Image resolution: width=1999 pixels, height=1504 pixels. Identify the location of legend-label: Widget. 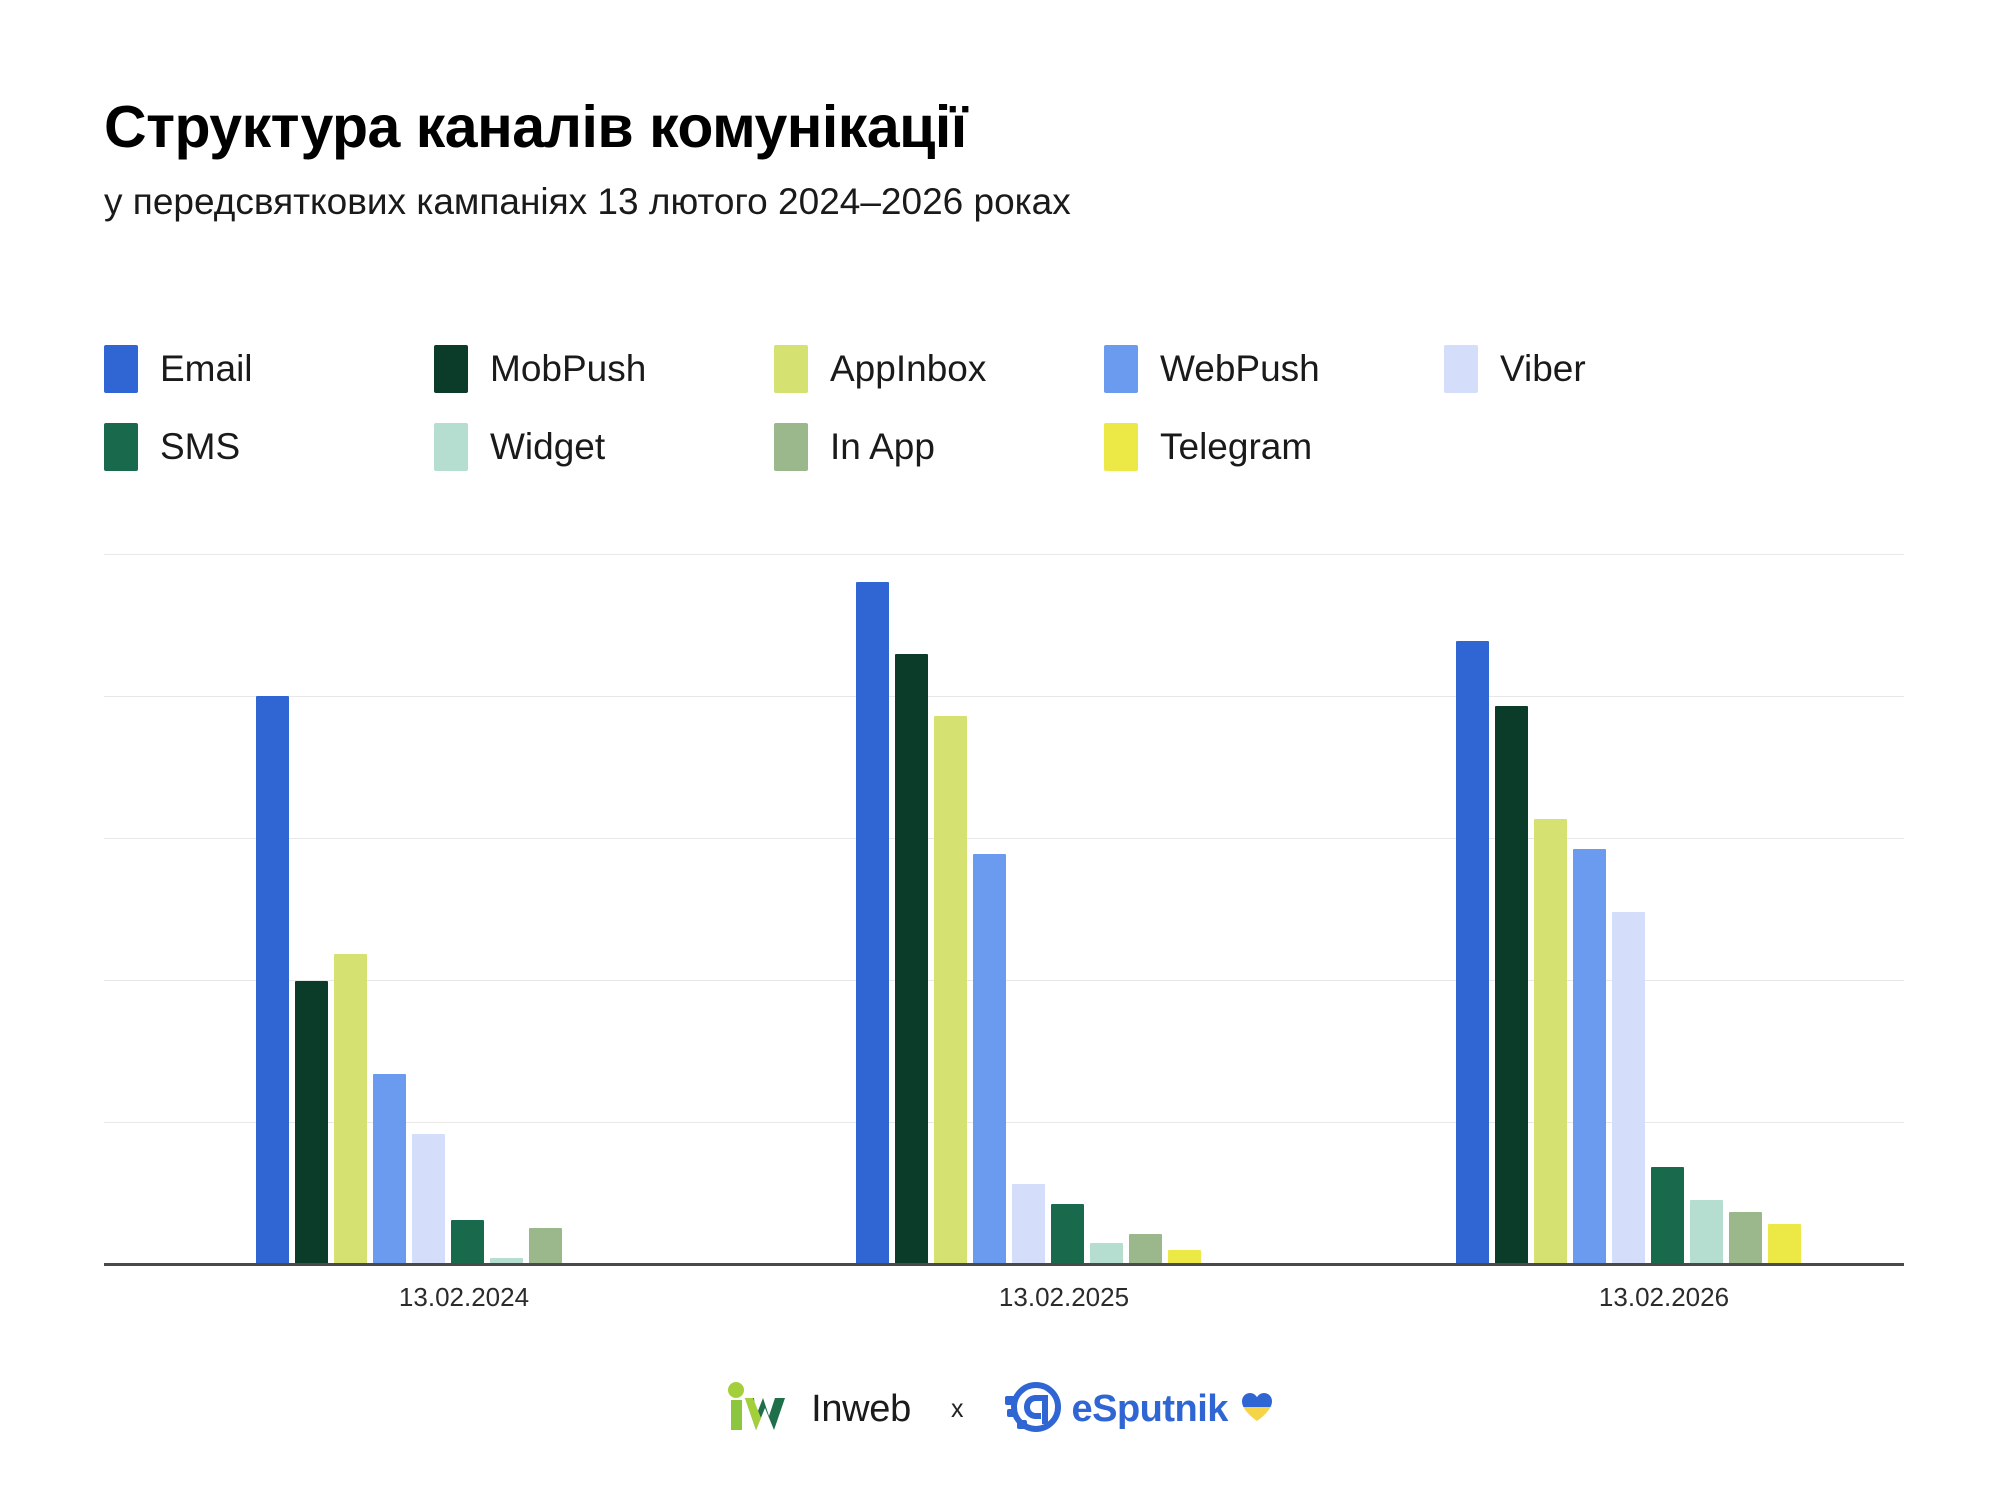
(548, 446).